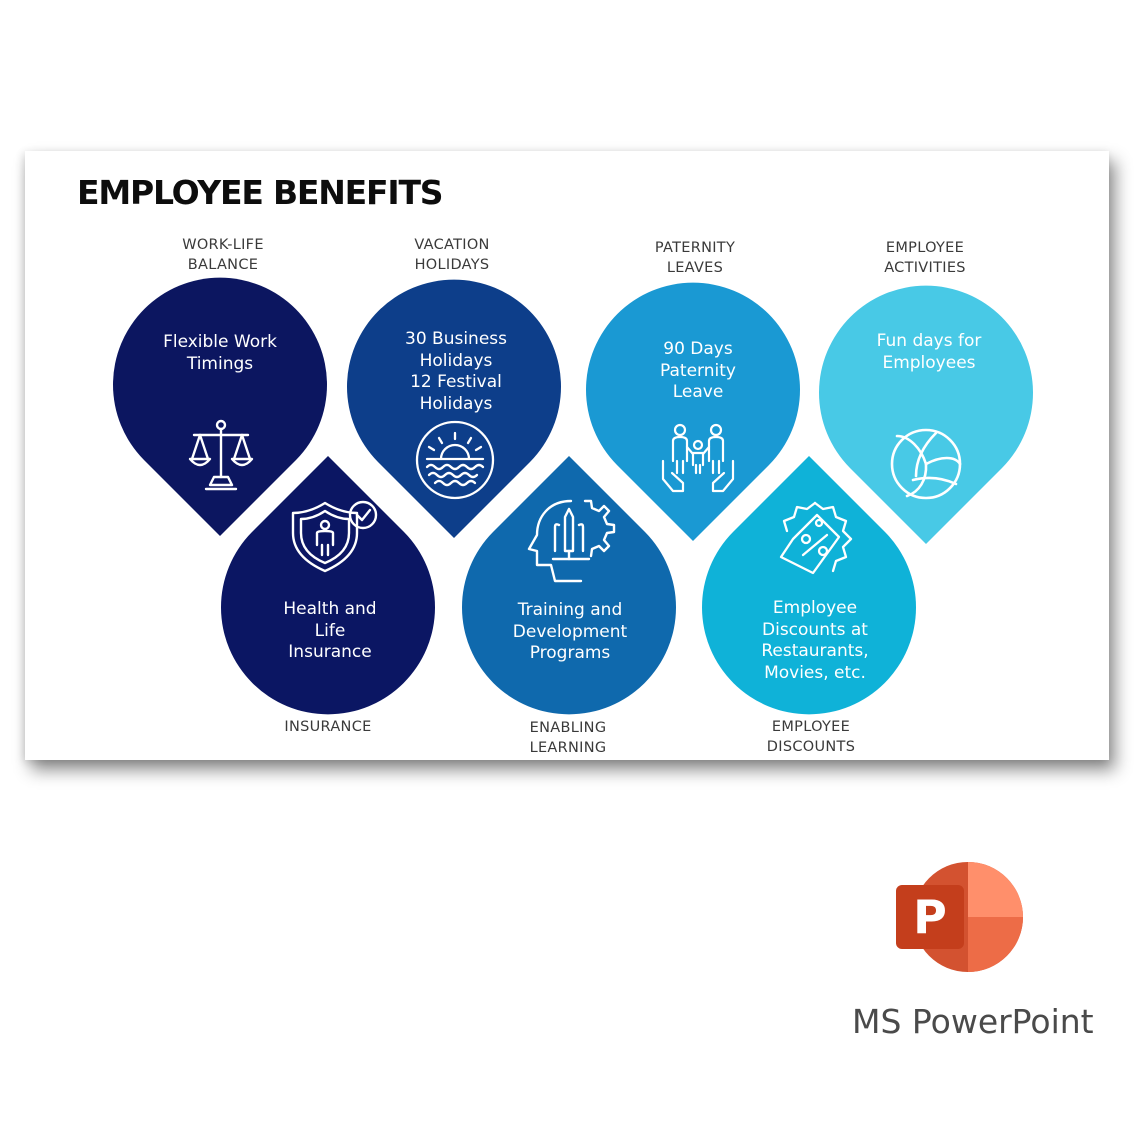 Image resolution: width=1134 pixels, height=1134 pixels. What do you see at coordinates (260, 192) in the screenshot?
I see `slide-title: EMPLOYEE BENEFITS` at bounding box center [260, 192].